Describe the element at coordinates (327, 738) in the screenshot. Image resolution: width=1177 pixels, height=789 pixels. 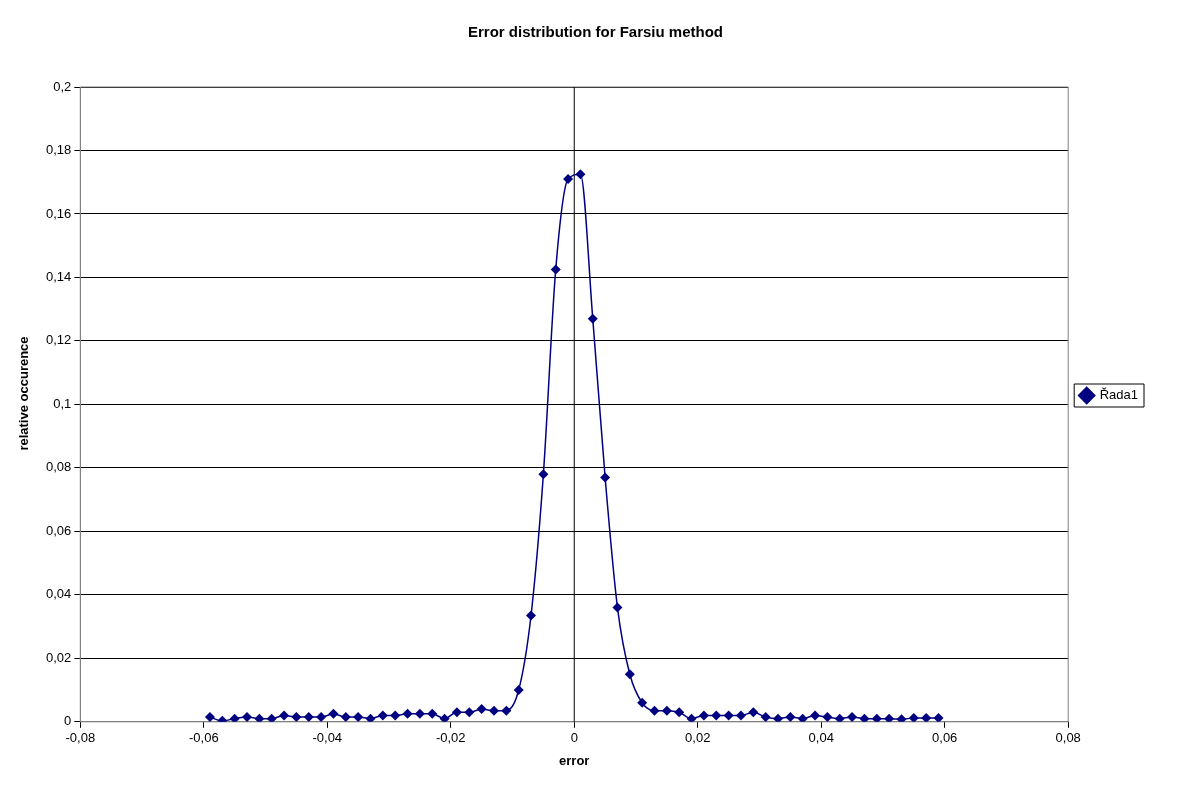
I see `x-tick-label: -0,04` at that location.